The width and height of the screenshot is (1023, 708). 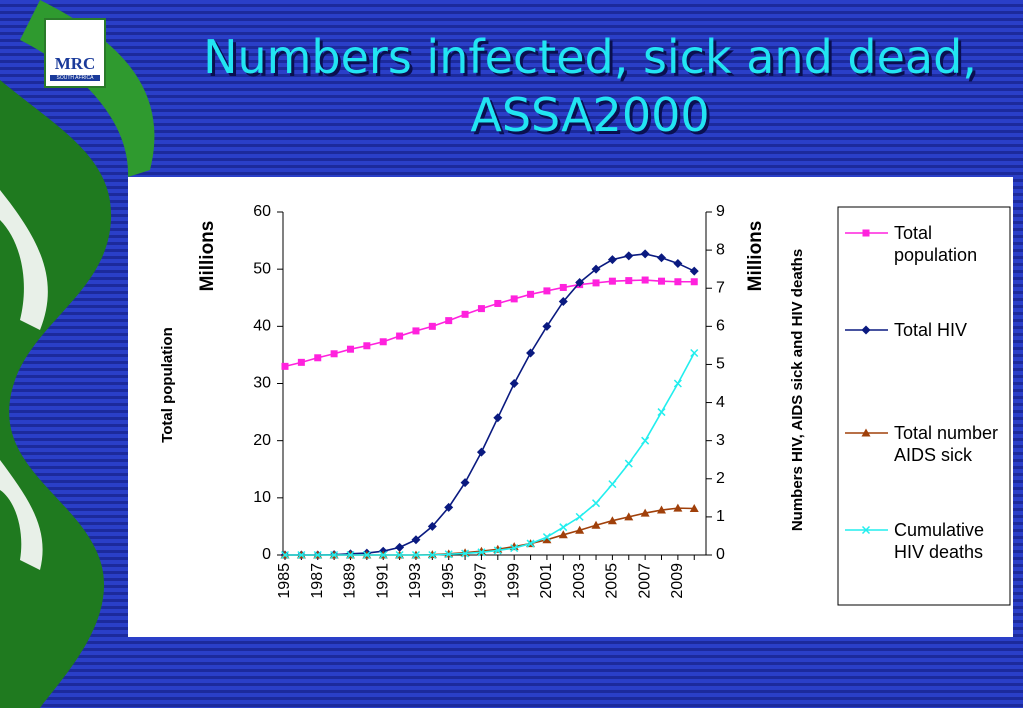 What do you see at coordinates (75, 78) in the screenshot?
I see `logo-subtext: SOUTH AFRICA` at bounding box center [75, 78].